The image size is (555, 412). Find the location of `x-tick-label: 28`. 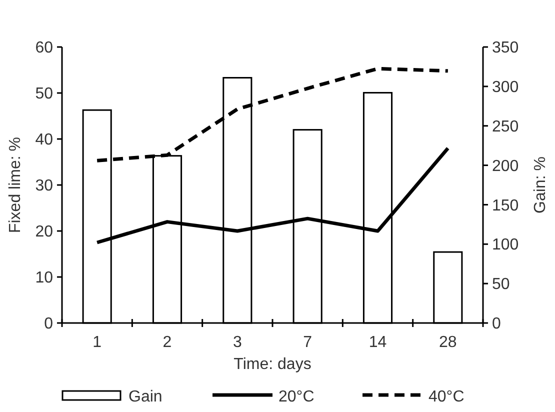

x-tick-label: 28 is located at coordinates (448, 342).